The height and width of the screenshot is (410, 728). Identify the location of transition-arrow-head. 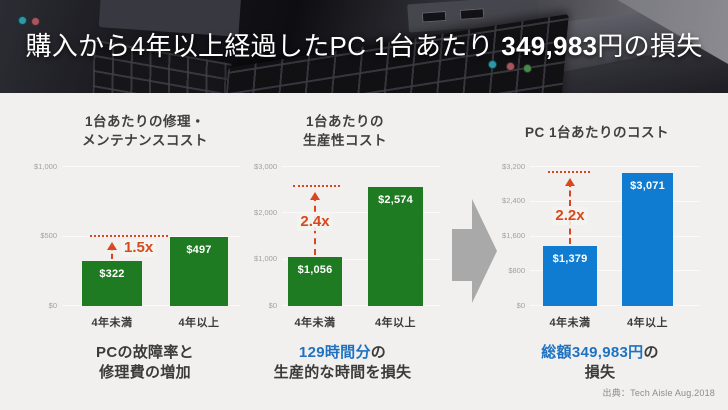
(484, 251).